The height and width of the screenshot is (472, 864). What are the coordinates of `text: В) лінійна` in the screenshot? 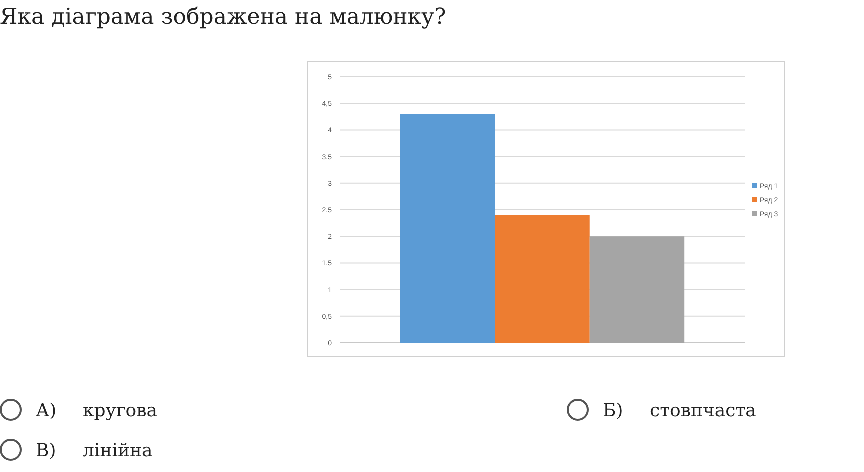 It's located at (94, 451).